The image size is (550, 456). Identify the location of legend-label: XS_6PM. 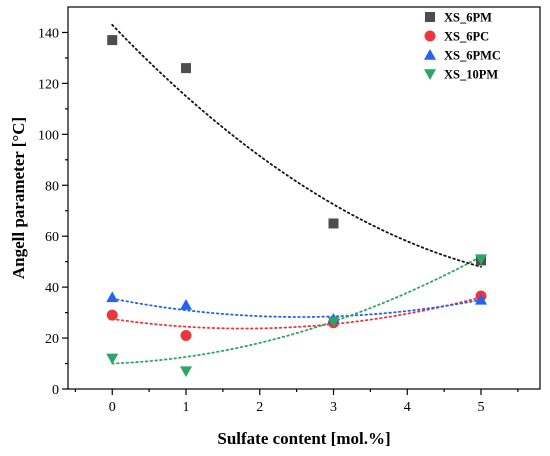
(468, 18).